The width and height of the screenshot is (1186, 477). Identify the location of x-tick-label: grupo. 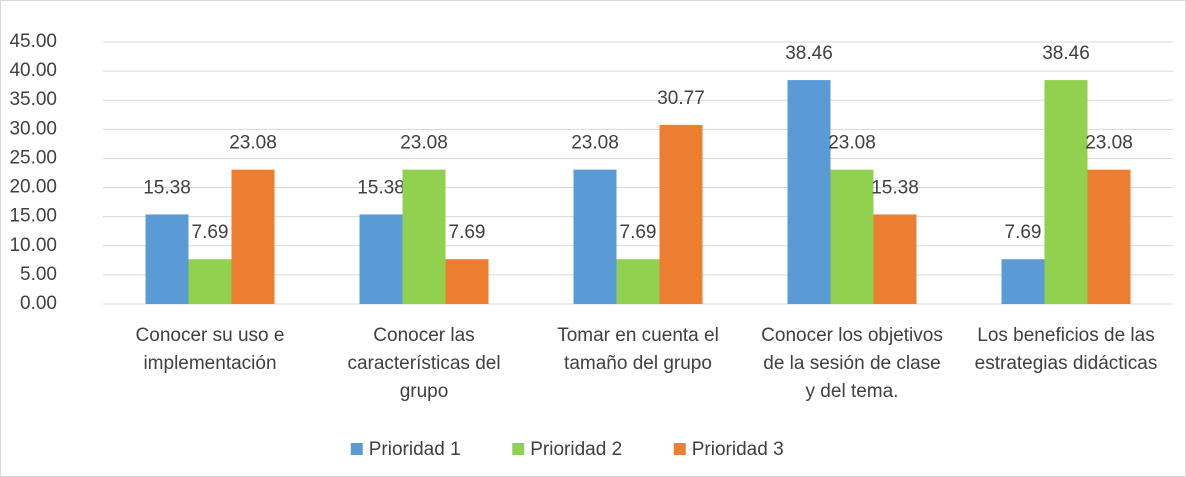
(424, 391).